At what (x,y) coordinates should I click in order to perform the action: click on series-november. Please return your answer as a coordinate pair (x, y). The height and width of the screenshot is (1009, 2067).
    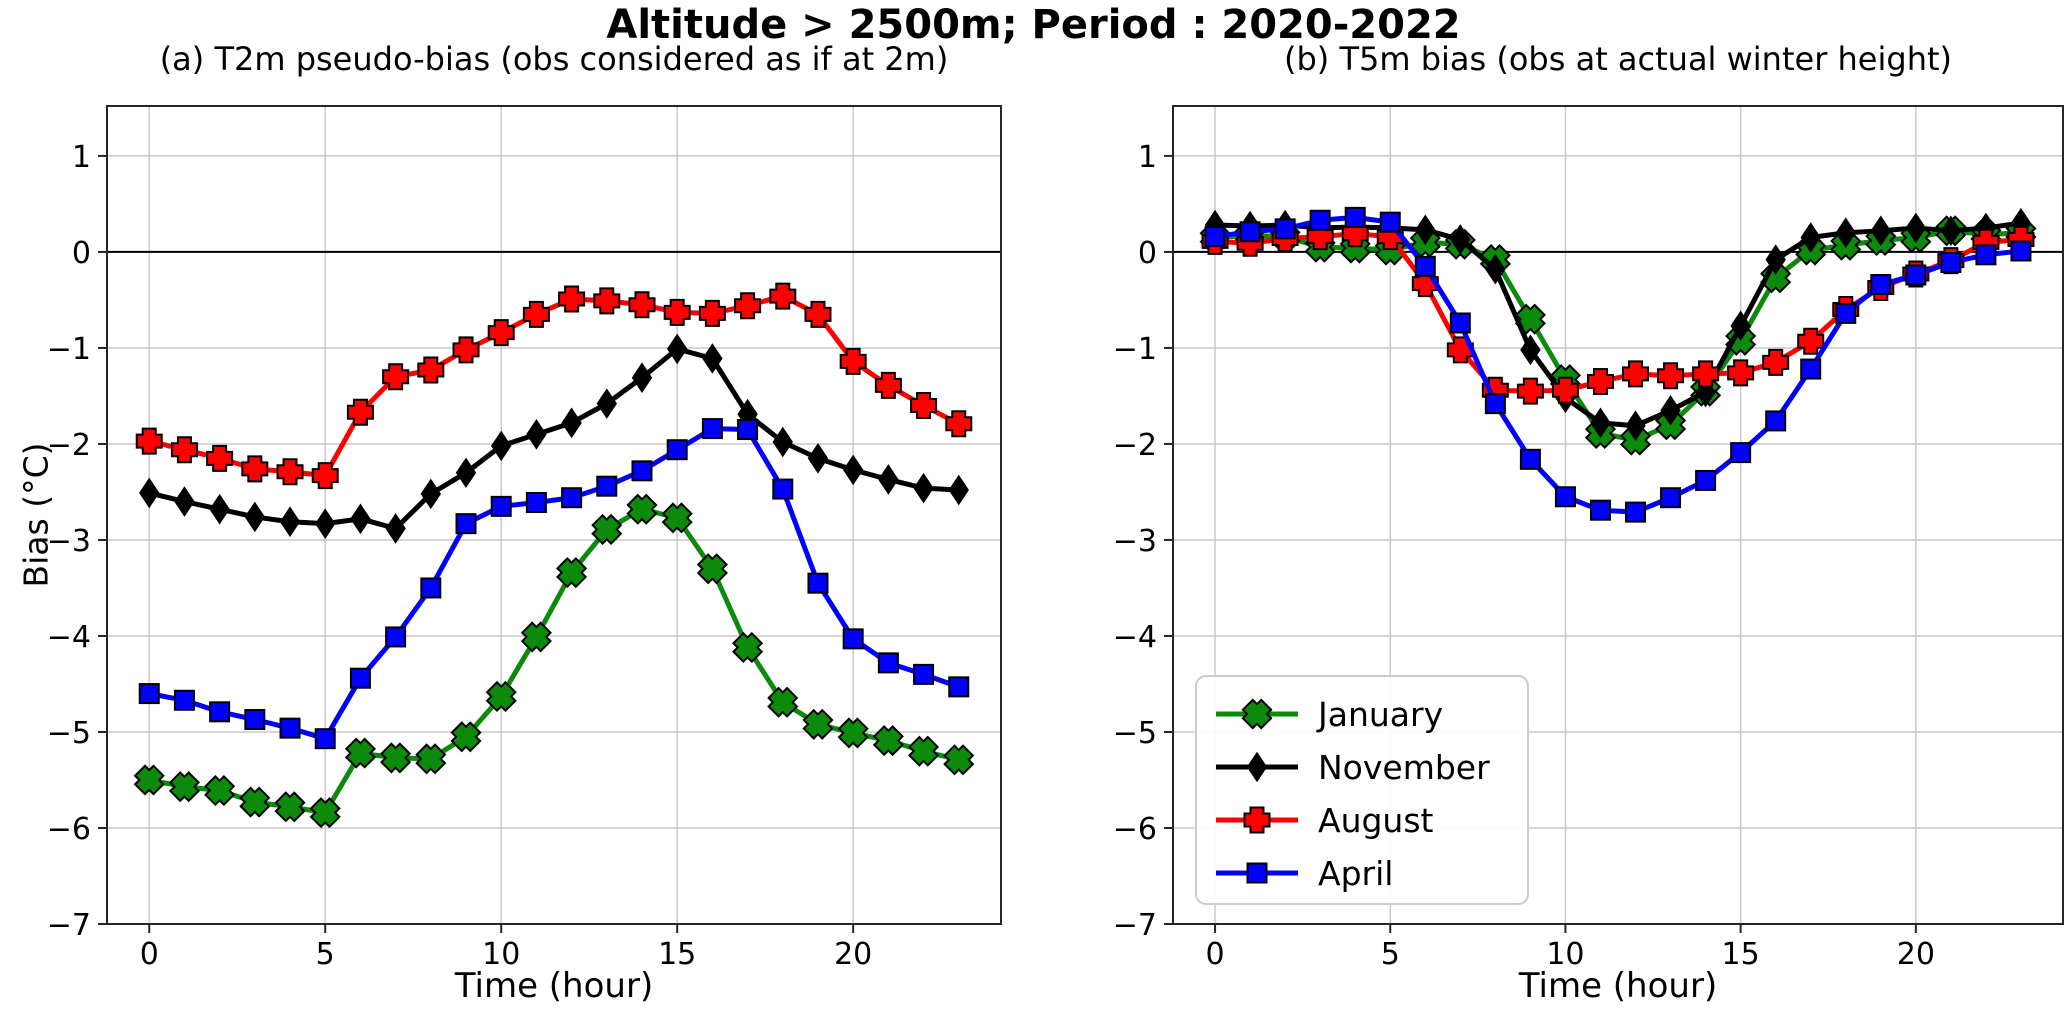
    Looking at the image, I should click on (554, 438).